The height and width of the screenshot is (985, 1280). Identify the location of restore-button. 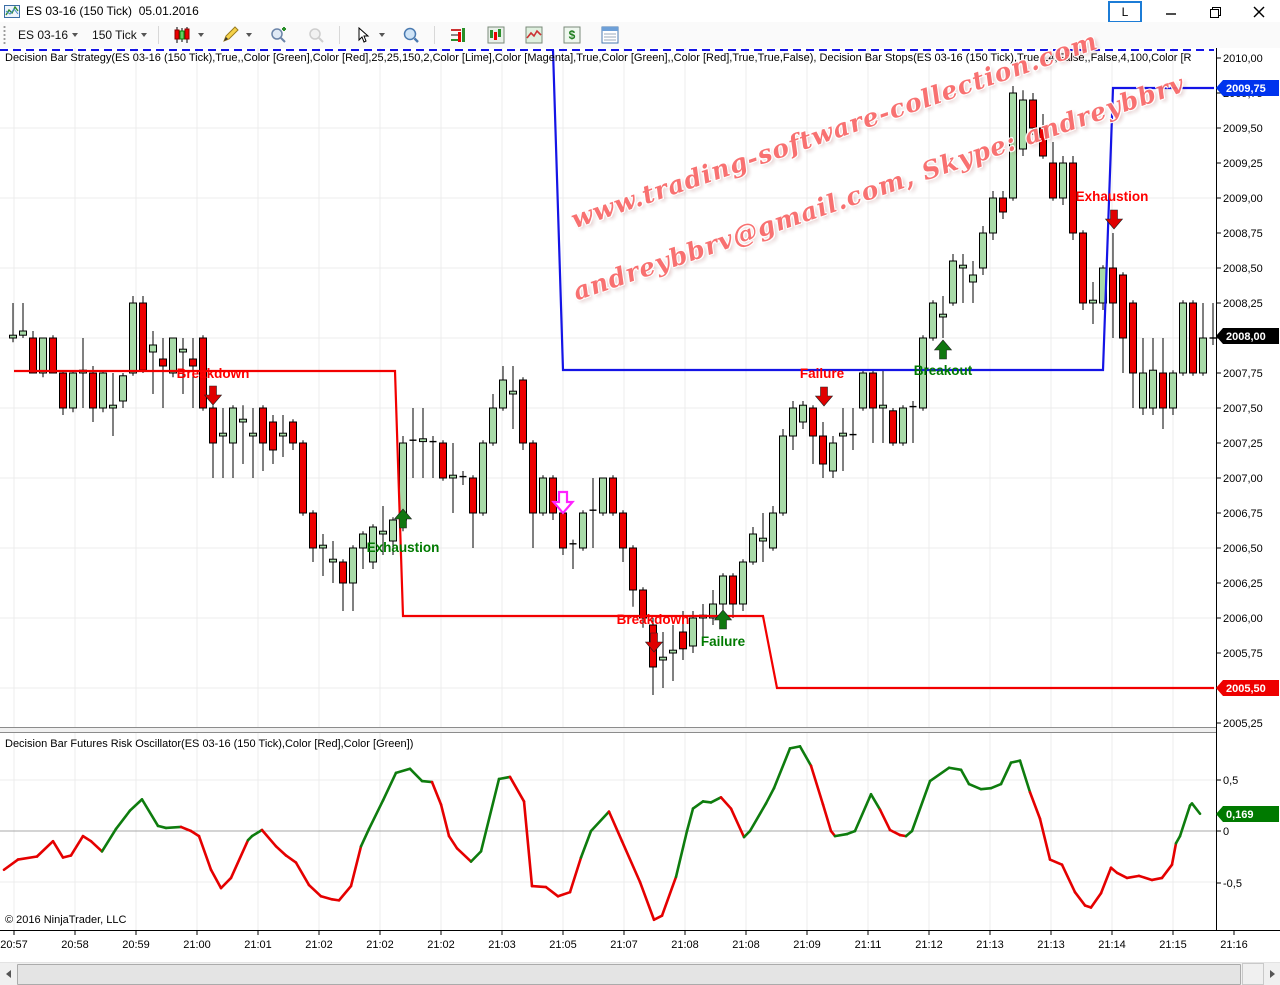
(1215, 12).